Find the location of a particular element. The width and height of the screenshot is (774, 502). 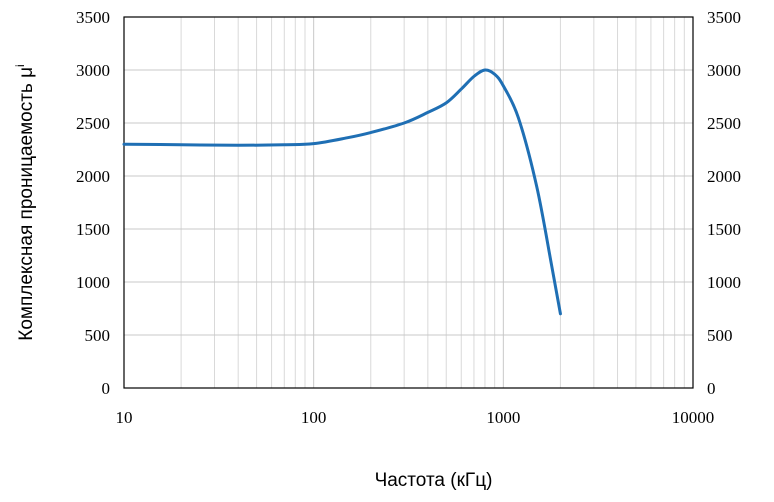

x-tick-labels: 10 100 1000 10000 is located at coordinates (415, 417).